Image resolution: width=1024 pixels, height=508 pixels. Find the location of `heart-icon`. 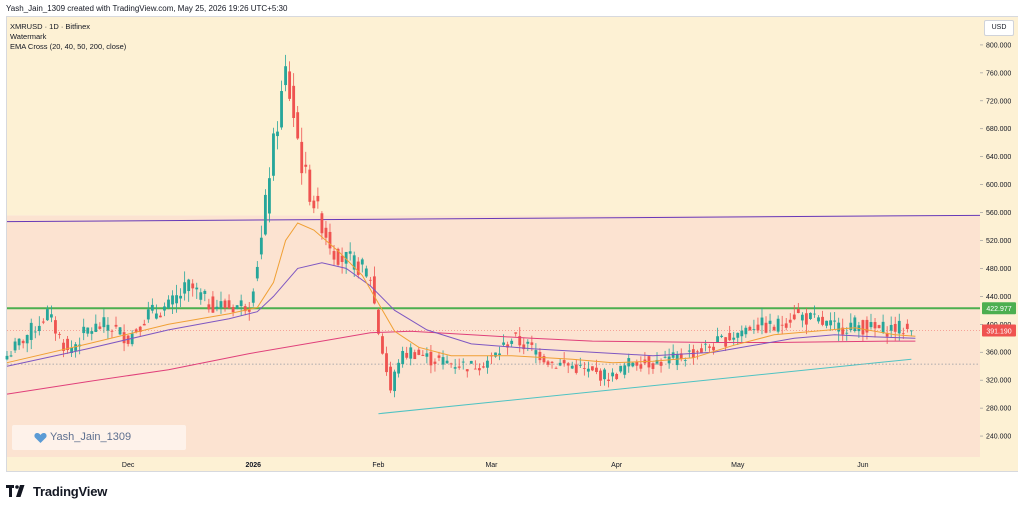

heart-icon is located at coordinates (40, 438).